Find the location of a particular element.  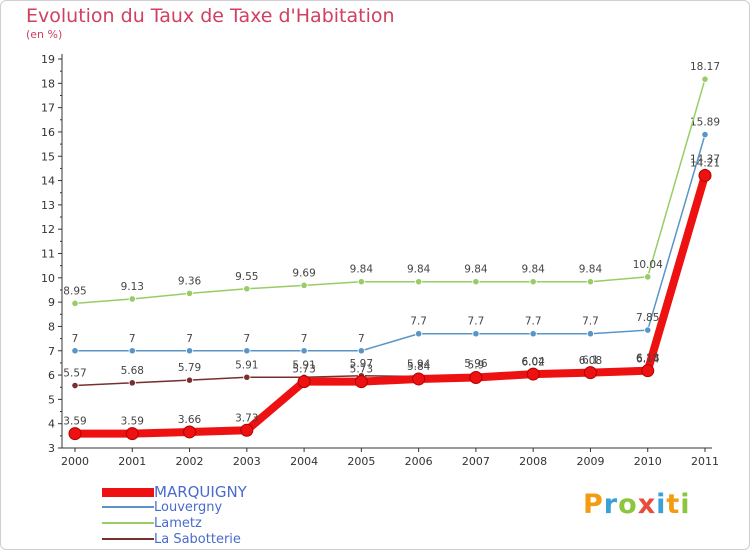

data-label: 5.97 is located at coordinates (361, 364).